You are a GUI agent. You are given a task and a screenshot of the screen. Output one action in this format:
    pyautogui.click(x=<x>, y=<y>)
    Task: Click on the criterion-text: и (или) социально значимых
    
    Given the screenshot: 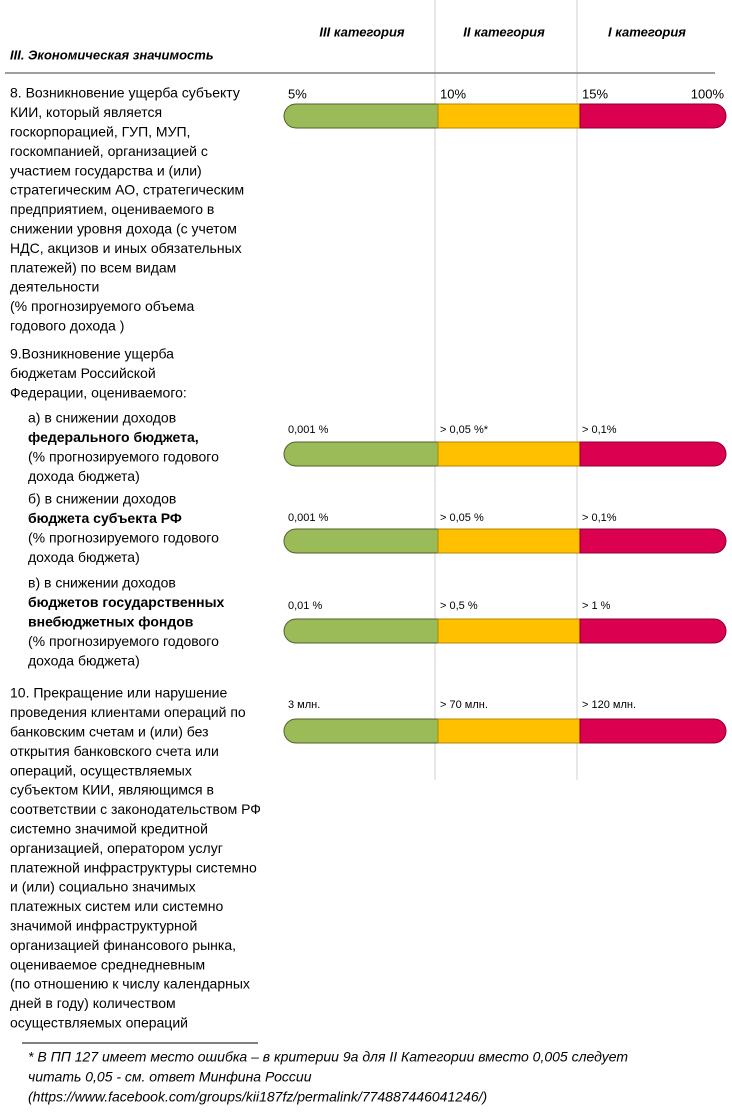 What is the action you would take?
    pyautogui.click(x=103, y=887)
    